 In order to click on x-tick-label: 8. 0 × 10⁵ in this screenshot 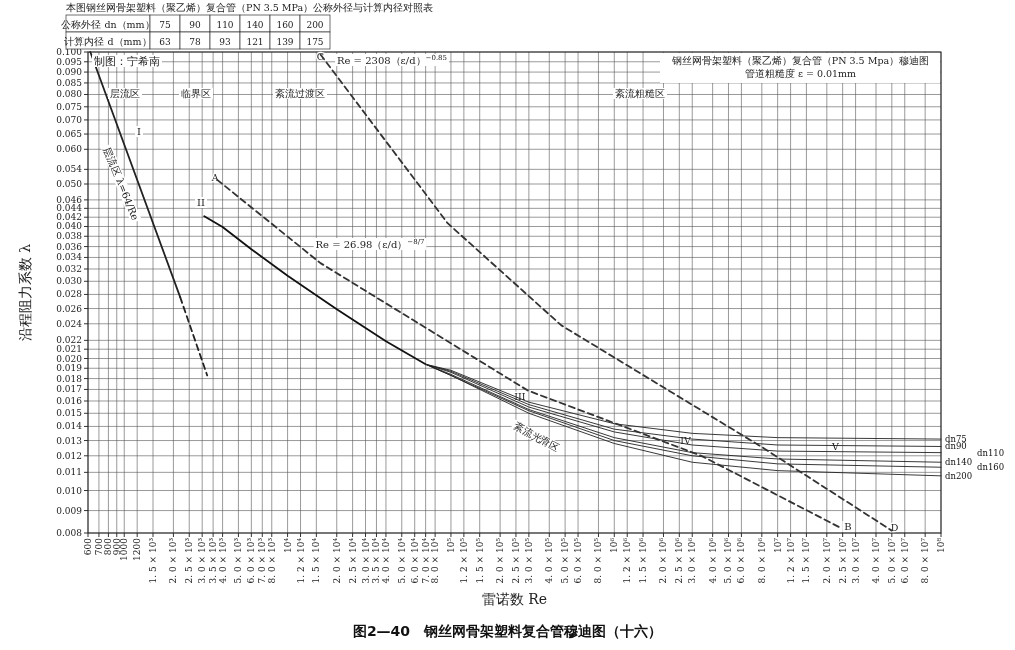, I will do `click(598, 560)`.